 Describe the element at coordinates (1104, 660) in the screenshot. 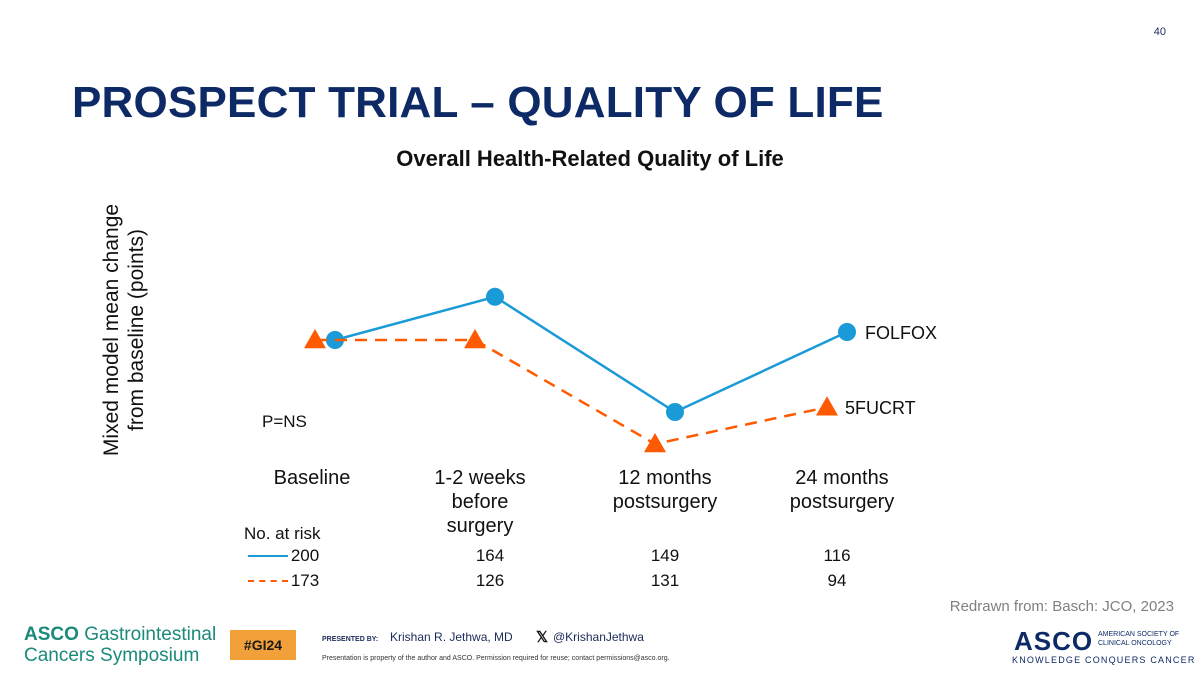

I see `asco-tagline: KNOWLEDGE CONQUERS CANCER` at that location.